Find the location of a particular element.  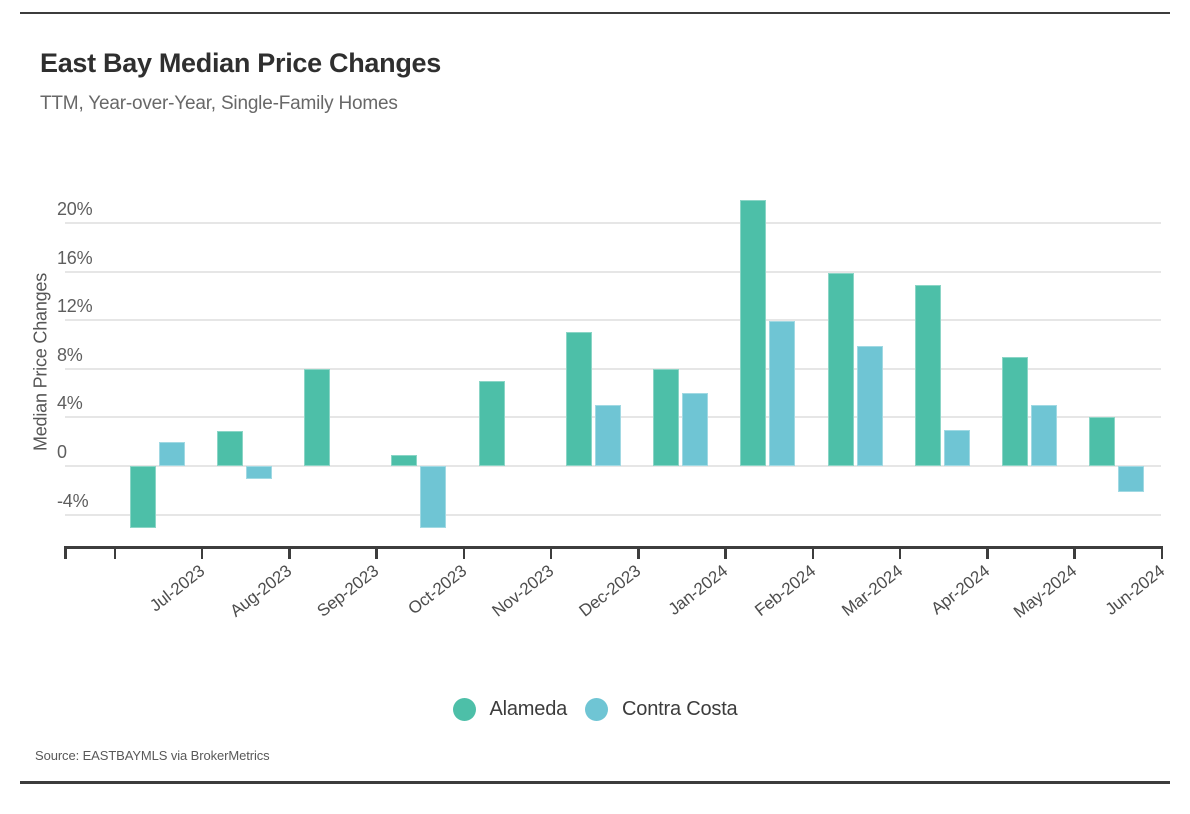

bar-alameda-apr-2024 is located at coordinates (927, 375).